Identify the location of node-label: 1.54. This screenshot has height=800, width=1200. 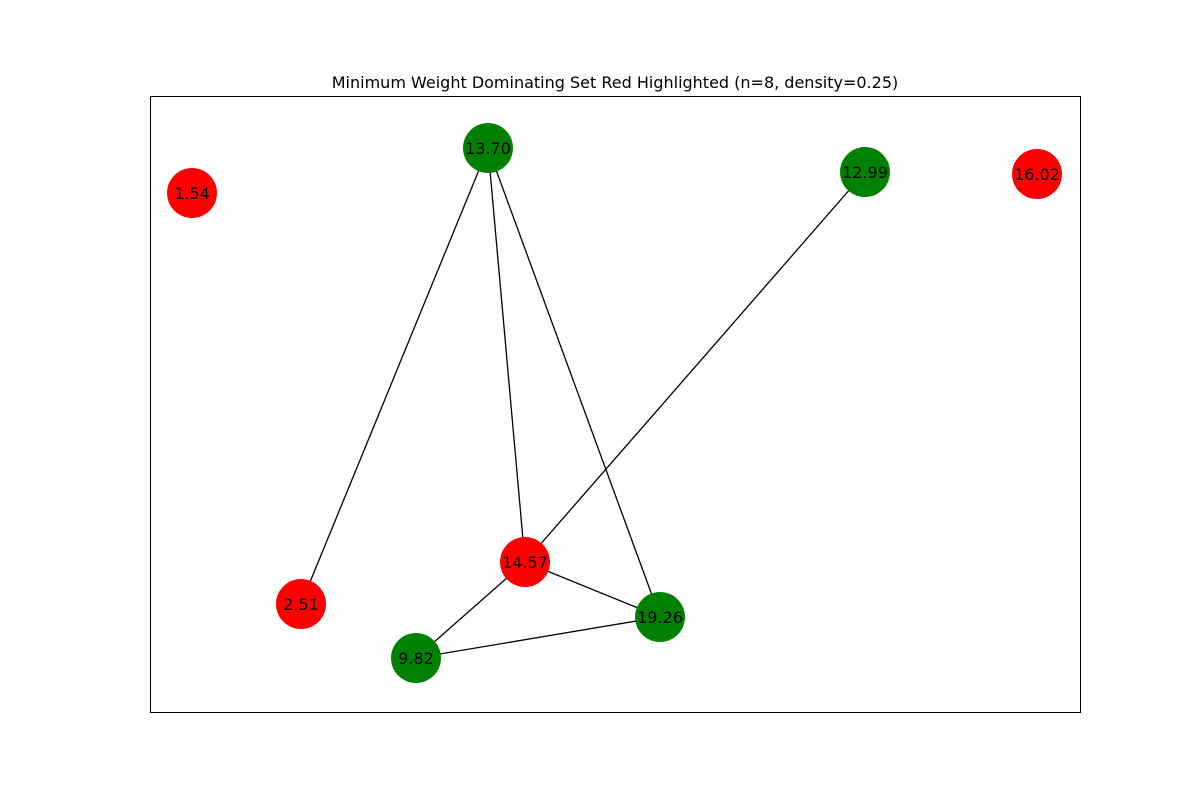
(192, 193).